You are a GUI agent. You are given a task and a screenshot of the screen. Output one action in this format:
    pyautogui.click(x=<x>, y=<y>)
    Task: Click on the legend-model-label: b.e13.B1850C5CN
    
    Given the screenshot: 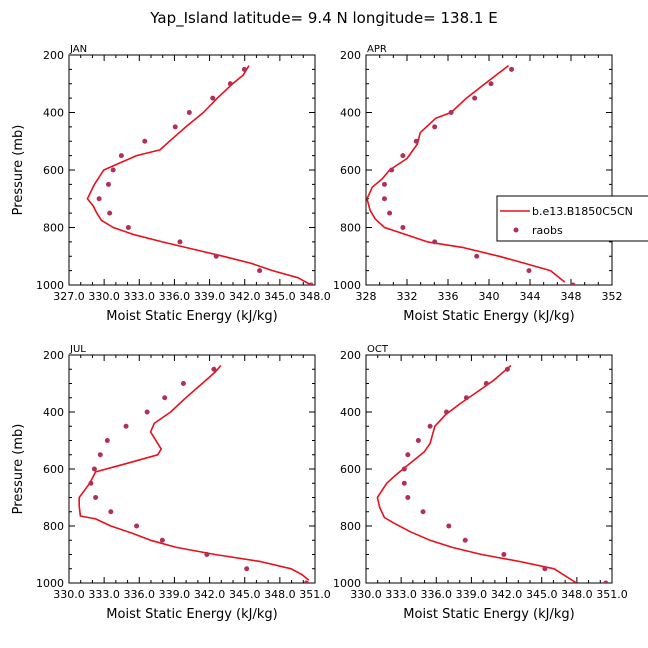 What is the action you would take?
    pyautogui.click(x=582, y=211)
    